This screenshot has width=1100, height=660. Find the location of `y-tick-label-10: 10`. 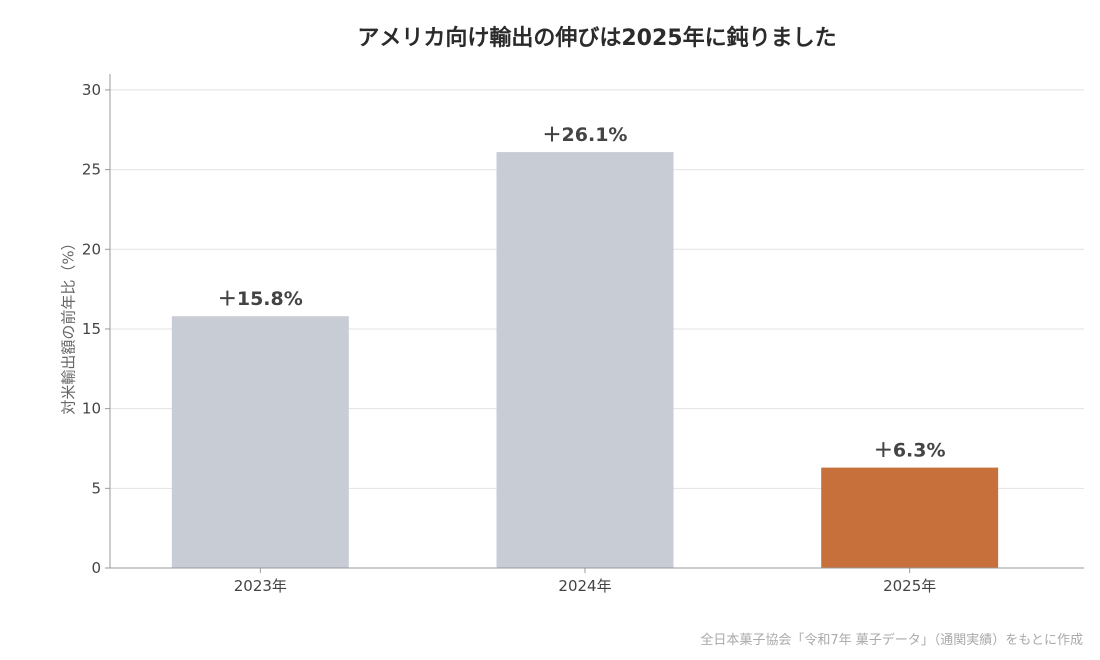

y-tick-label-10: 10 is located at coordinates (91, 409).